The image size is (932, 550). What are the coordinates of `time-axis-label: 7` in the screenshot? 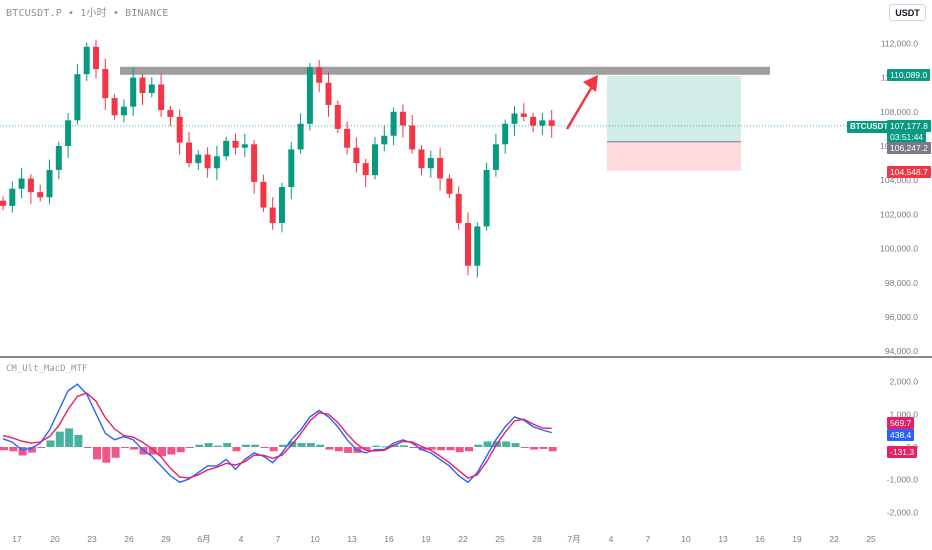 It's located at (648, 539).